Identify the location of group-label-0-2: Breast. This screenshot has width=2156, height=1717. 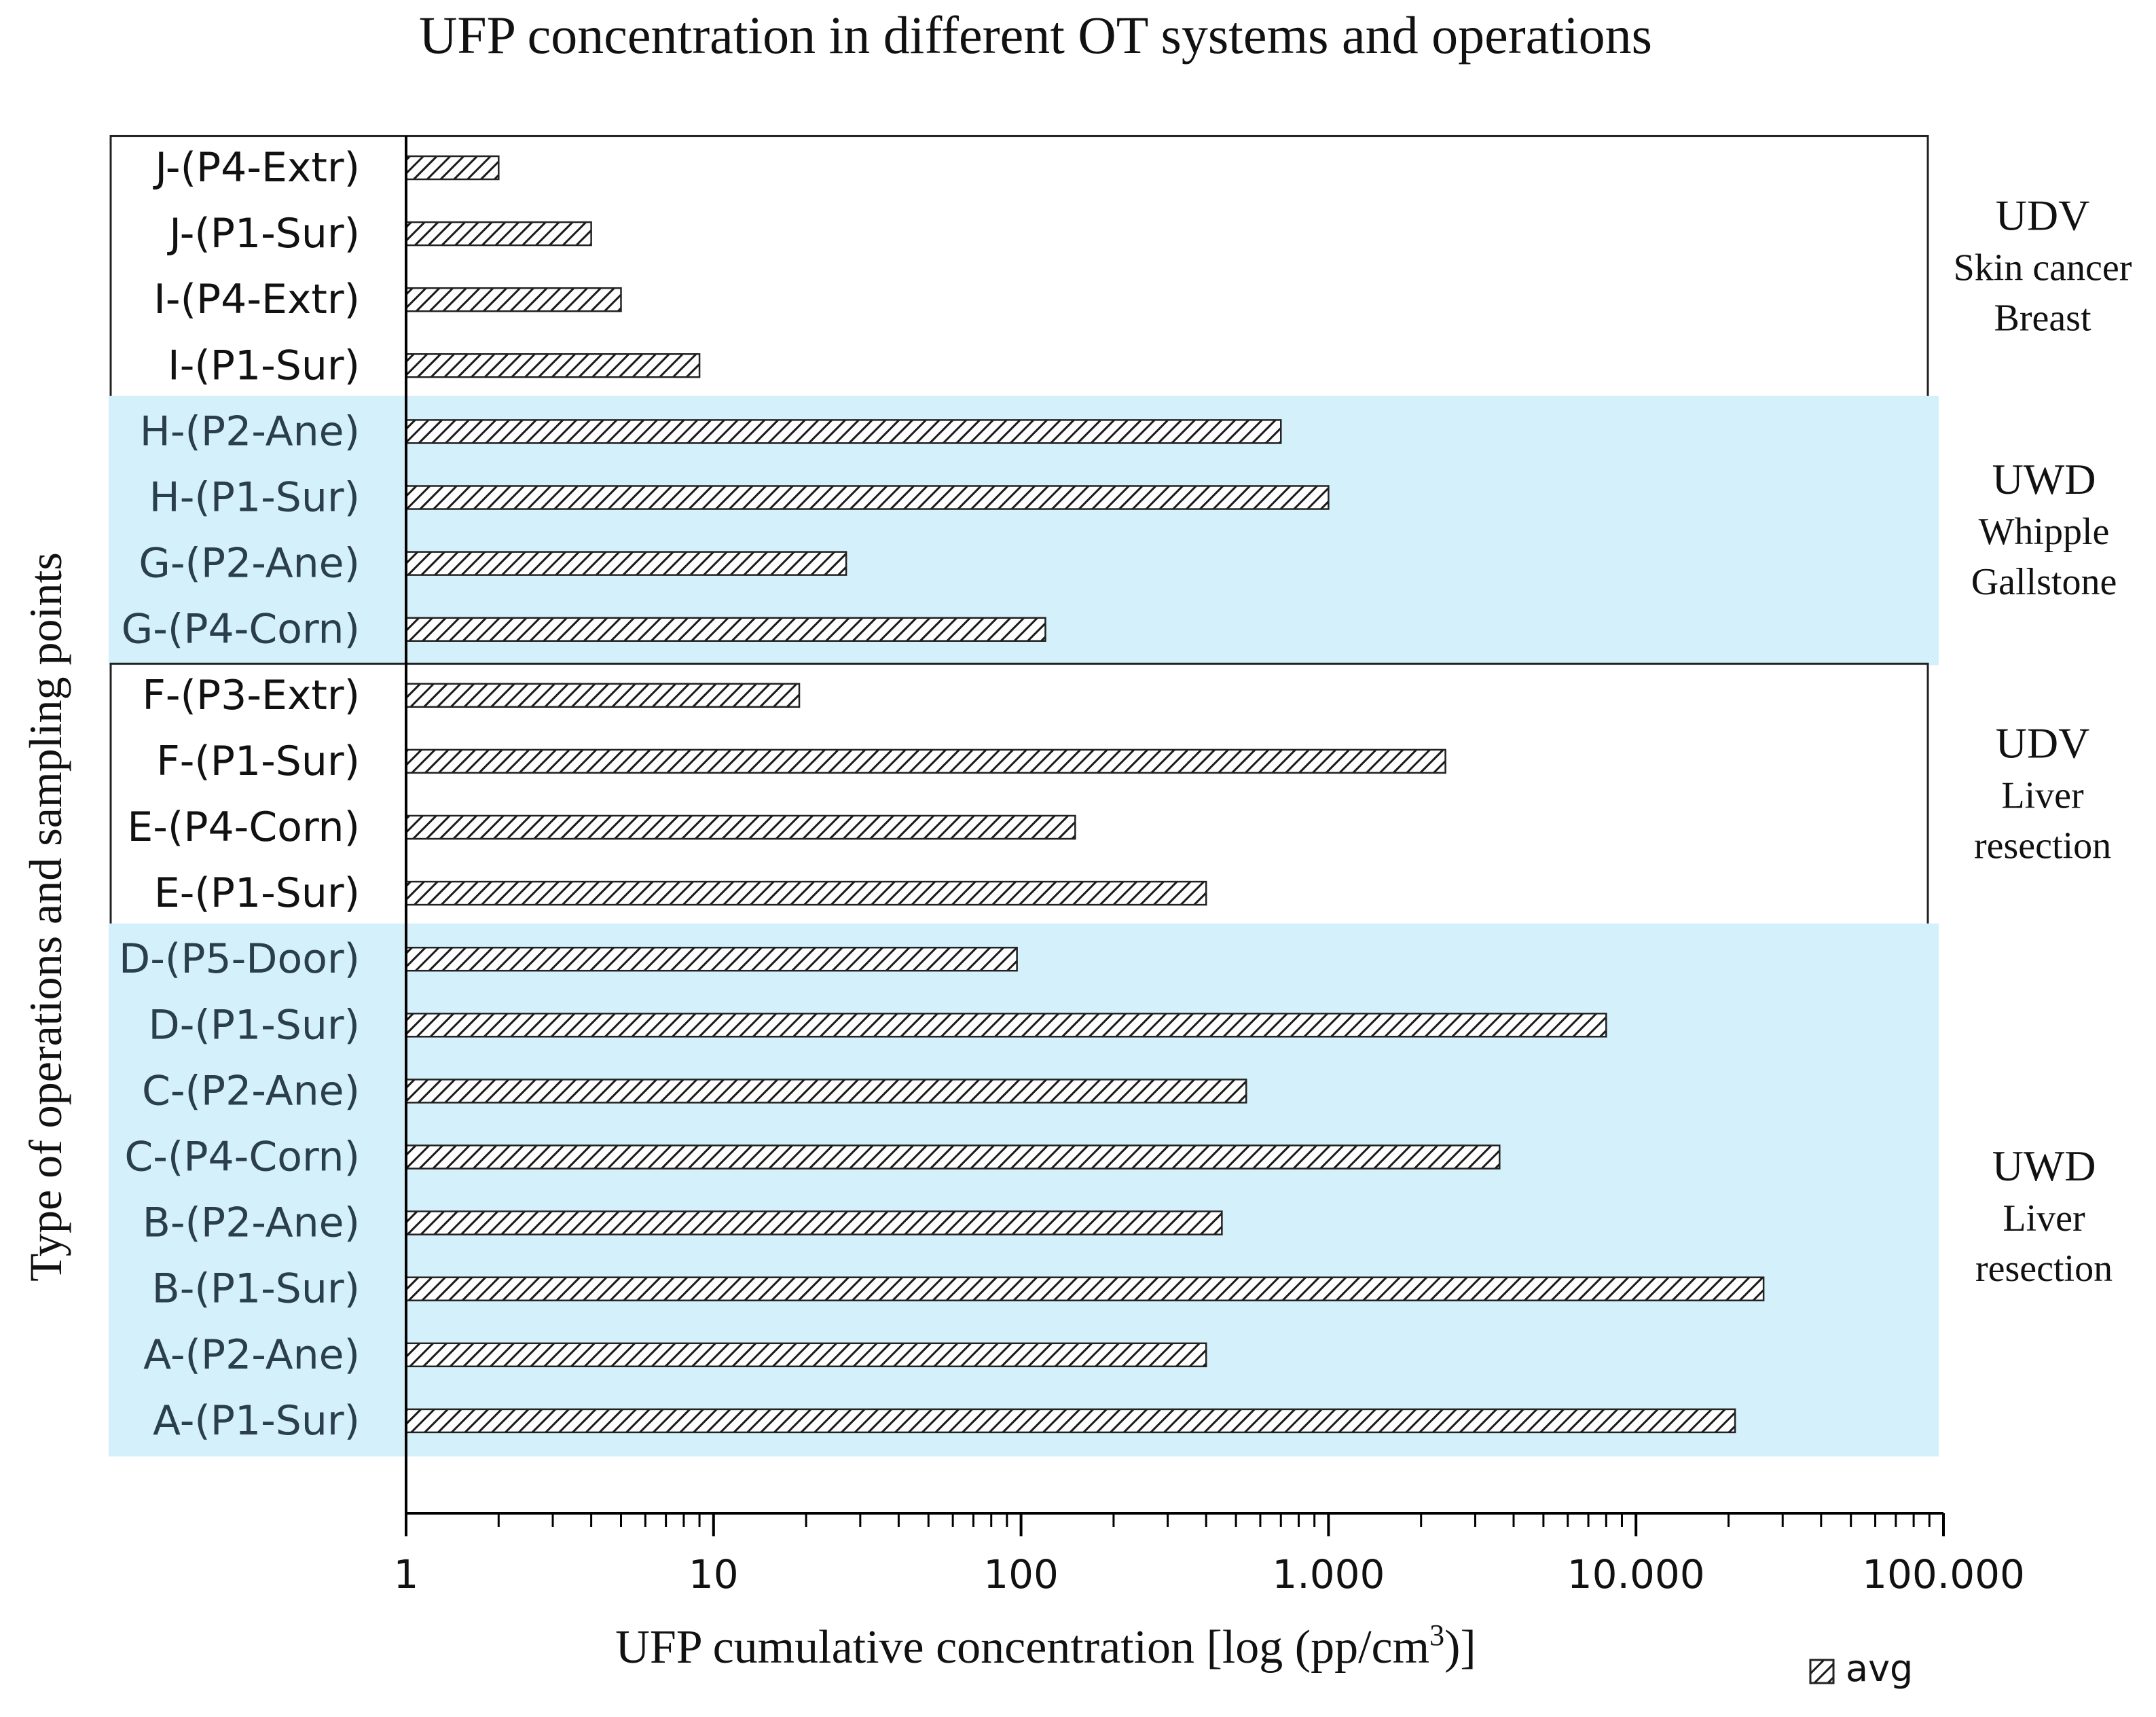
(2042, 318).